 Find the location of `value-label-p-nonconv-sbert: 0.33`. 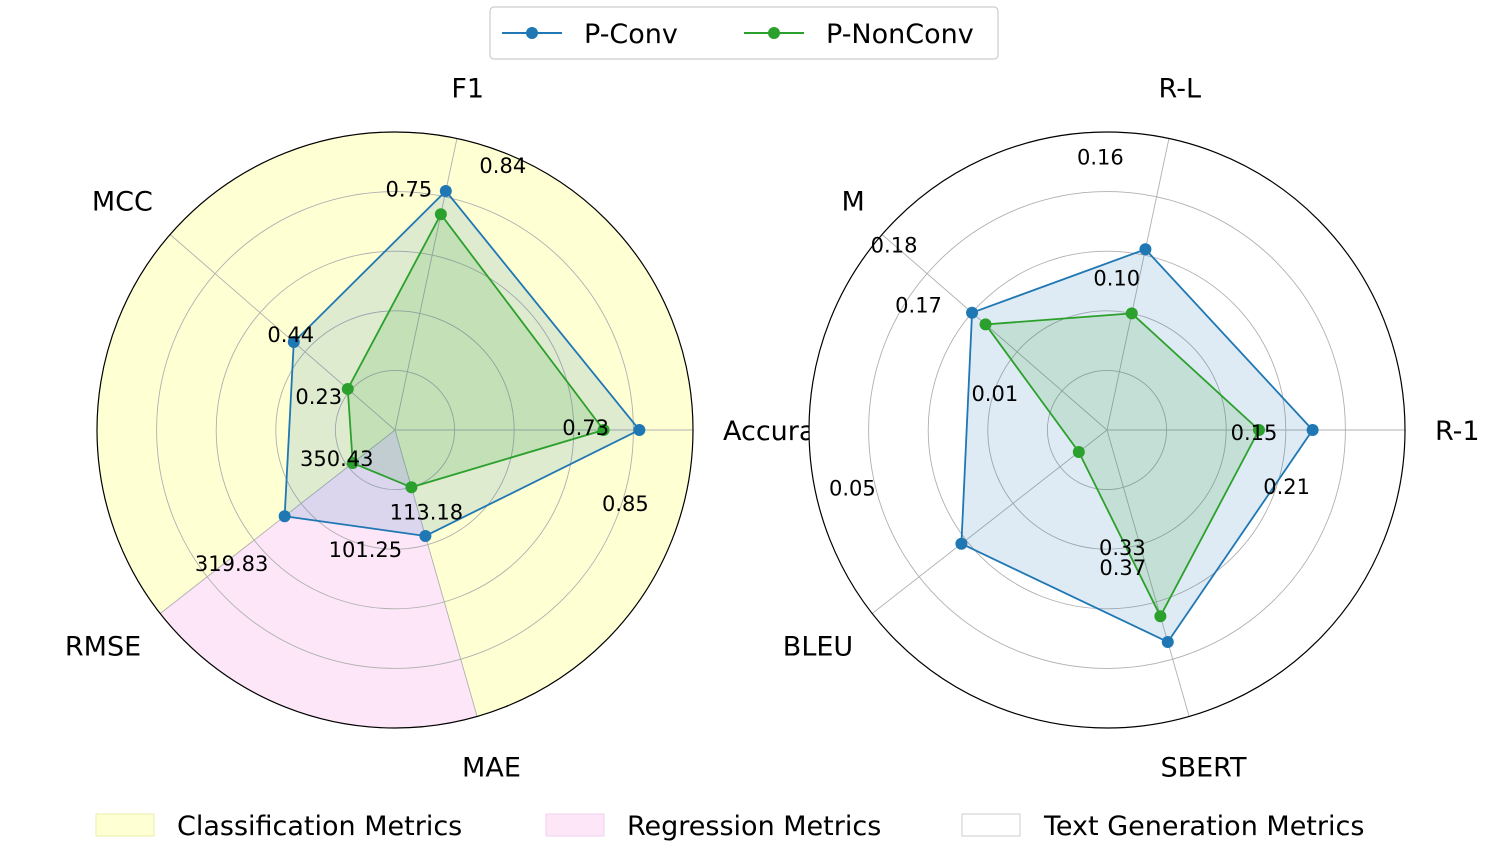

value-label-p-nonconv-sbert: 0.33 is located at coordinates (1122, 548).